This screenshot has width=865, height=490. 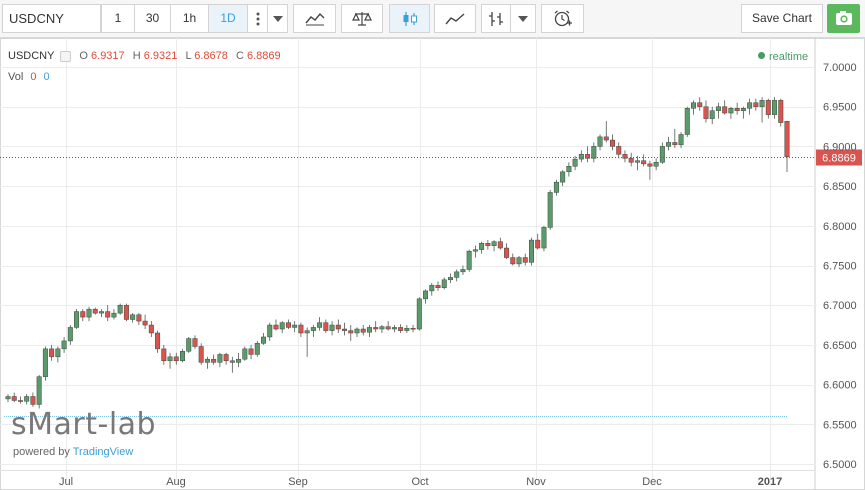 I want to click on symbol-input: USDCNY, so click(x=51, y=18).